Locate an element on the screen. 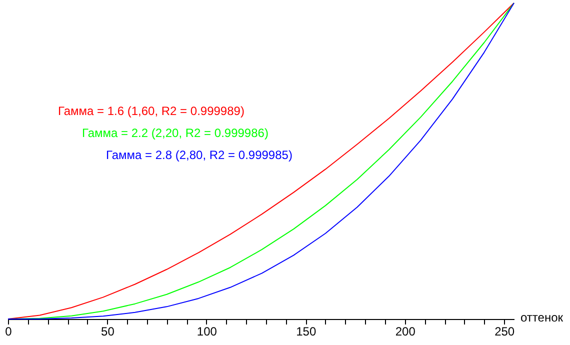 The width and height of the screenshot is (570, 345). text: Гамма = 1.6 (1,60, R2 = 0.999989) is located at coordinates (151, 111).